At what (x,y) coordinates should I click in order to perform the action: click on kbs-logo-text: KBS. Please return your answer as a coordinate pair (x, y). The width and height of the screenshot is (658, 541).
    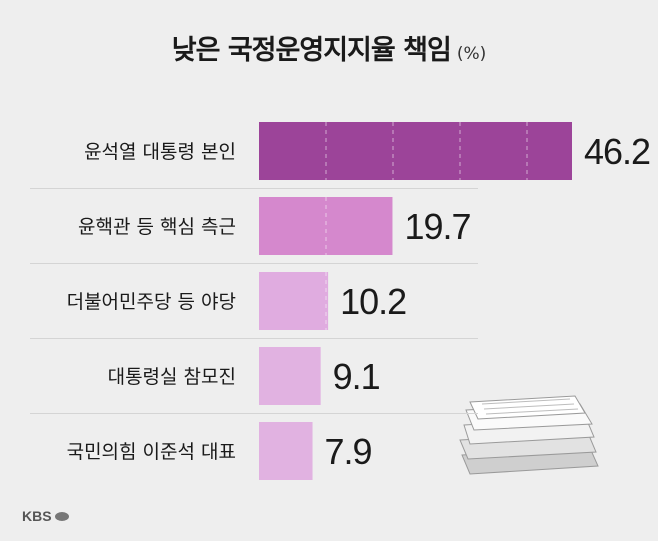
    Looking at the image, I should click on (37, 516).